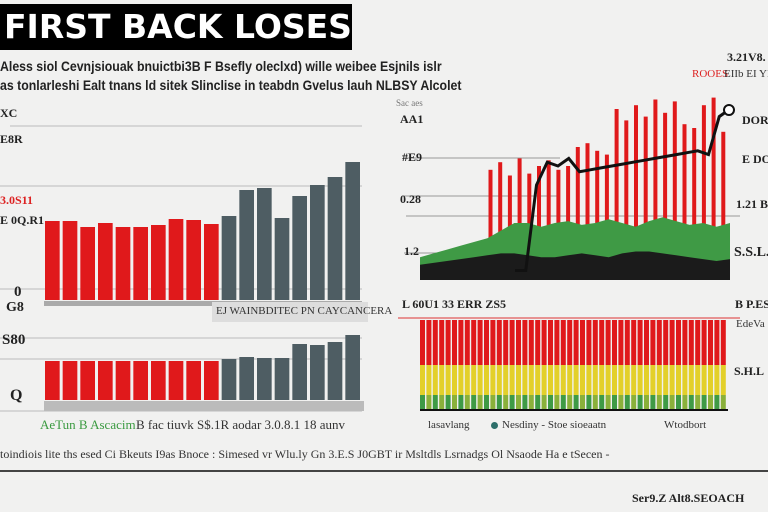 This screenshot has height=512, width=768. Describe the element at coordinates (22, 220) in the screenshot. I see `left-tick-3: E 0Q.R1` at that location.